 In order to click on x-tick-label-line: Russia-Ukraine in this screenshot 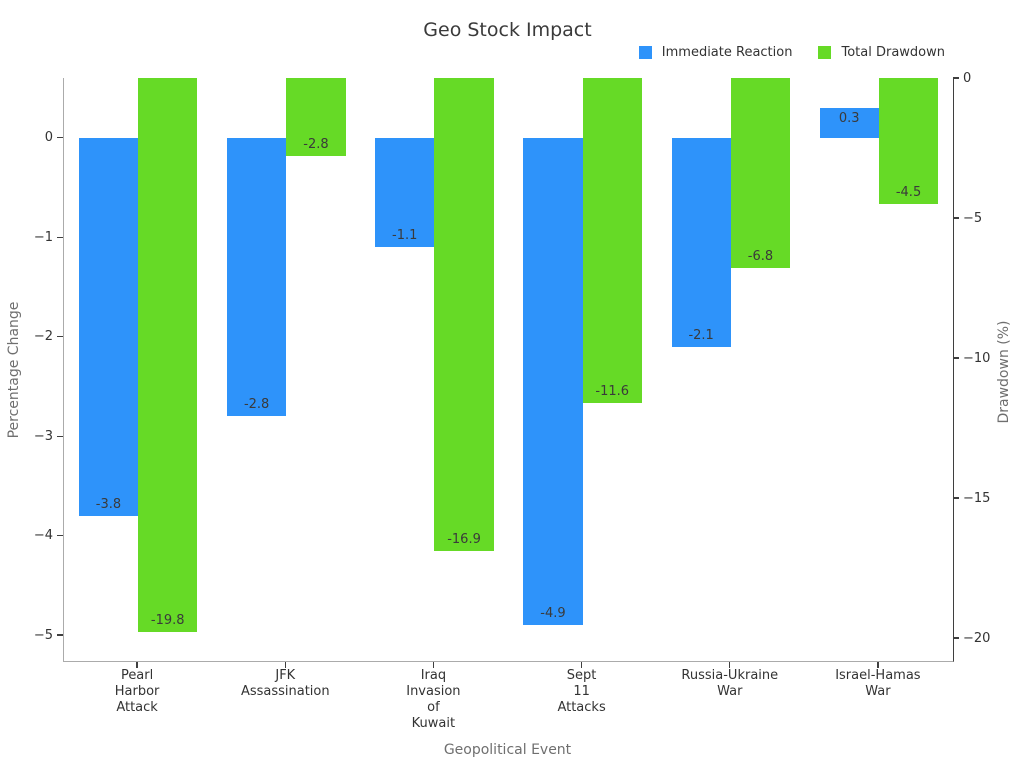, I will do `click(730, 675)`.